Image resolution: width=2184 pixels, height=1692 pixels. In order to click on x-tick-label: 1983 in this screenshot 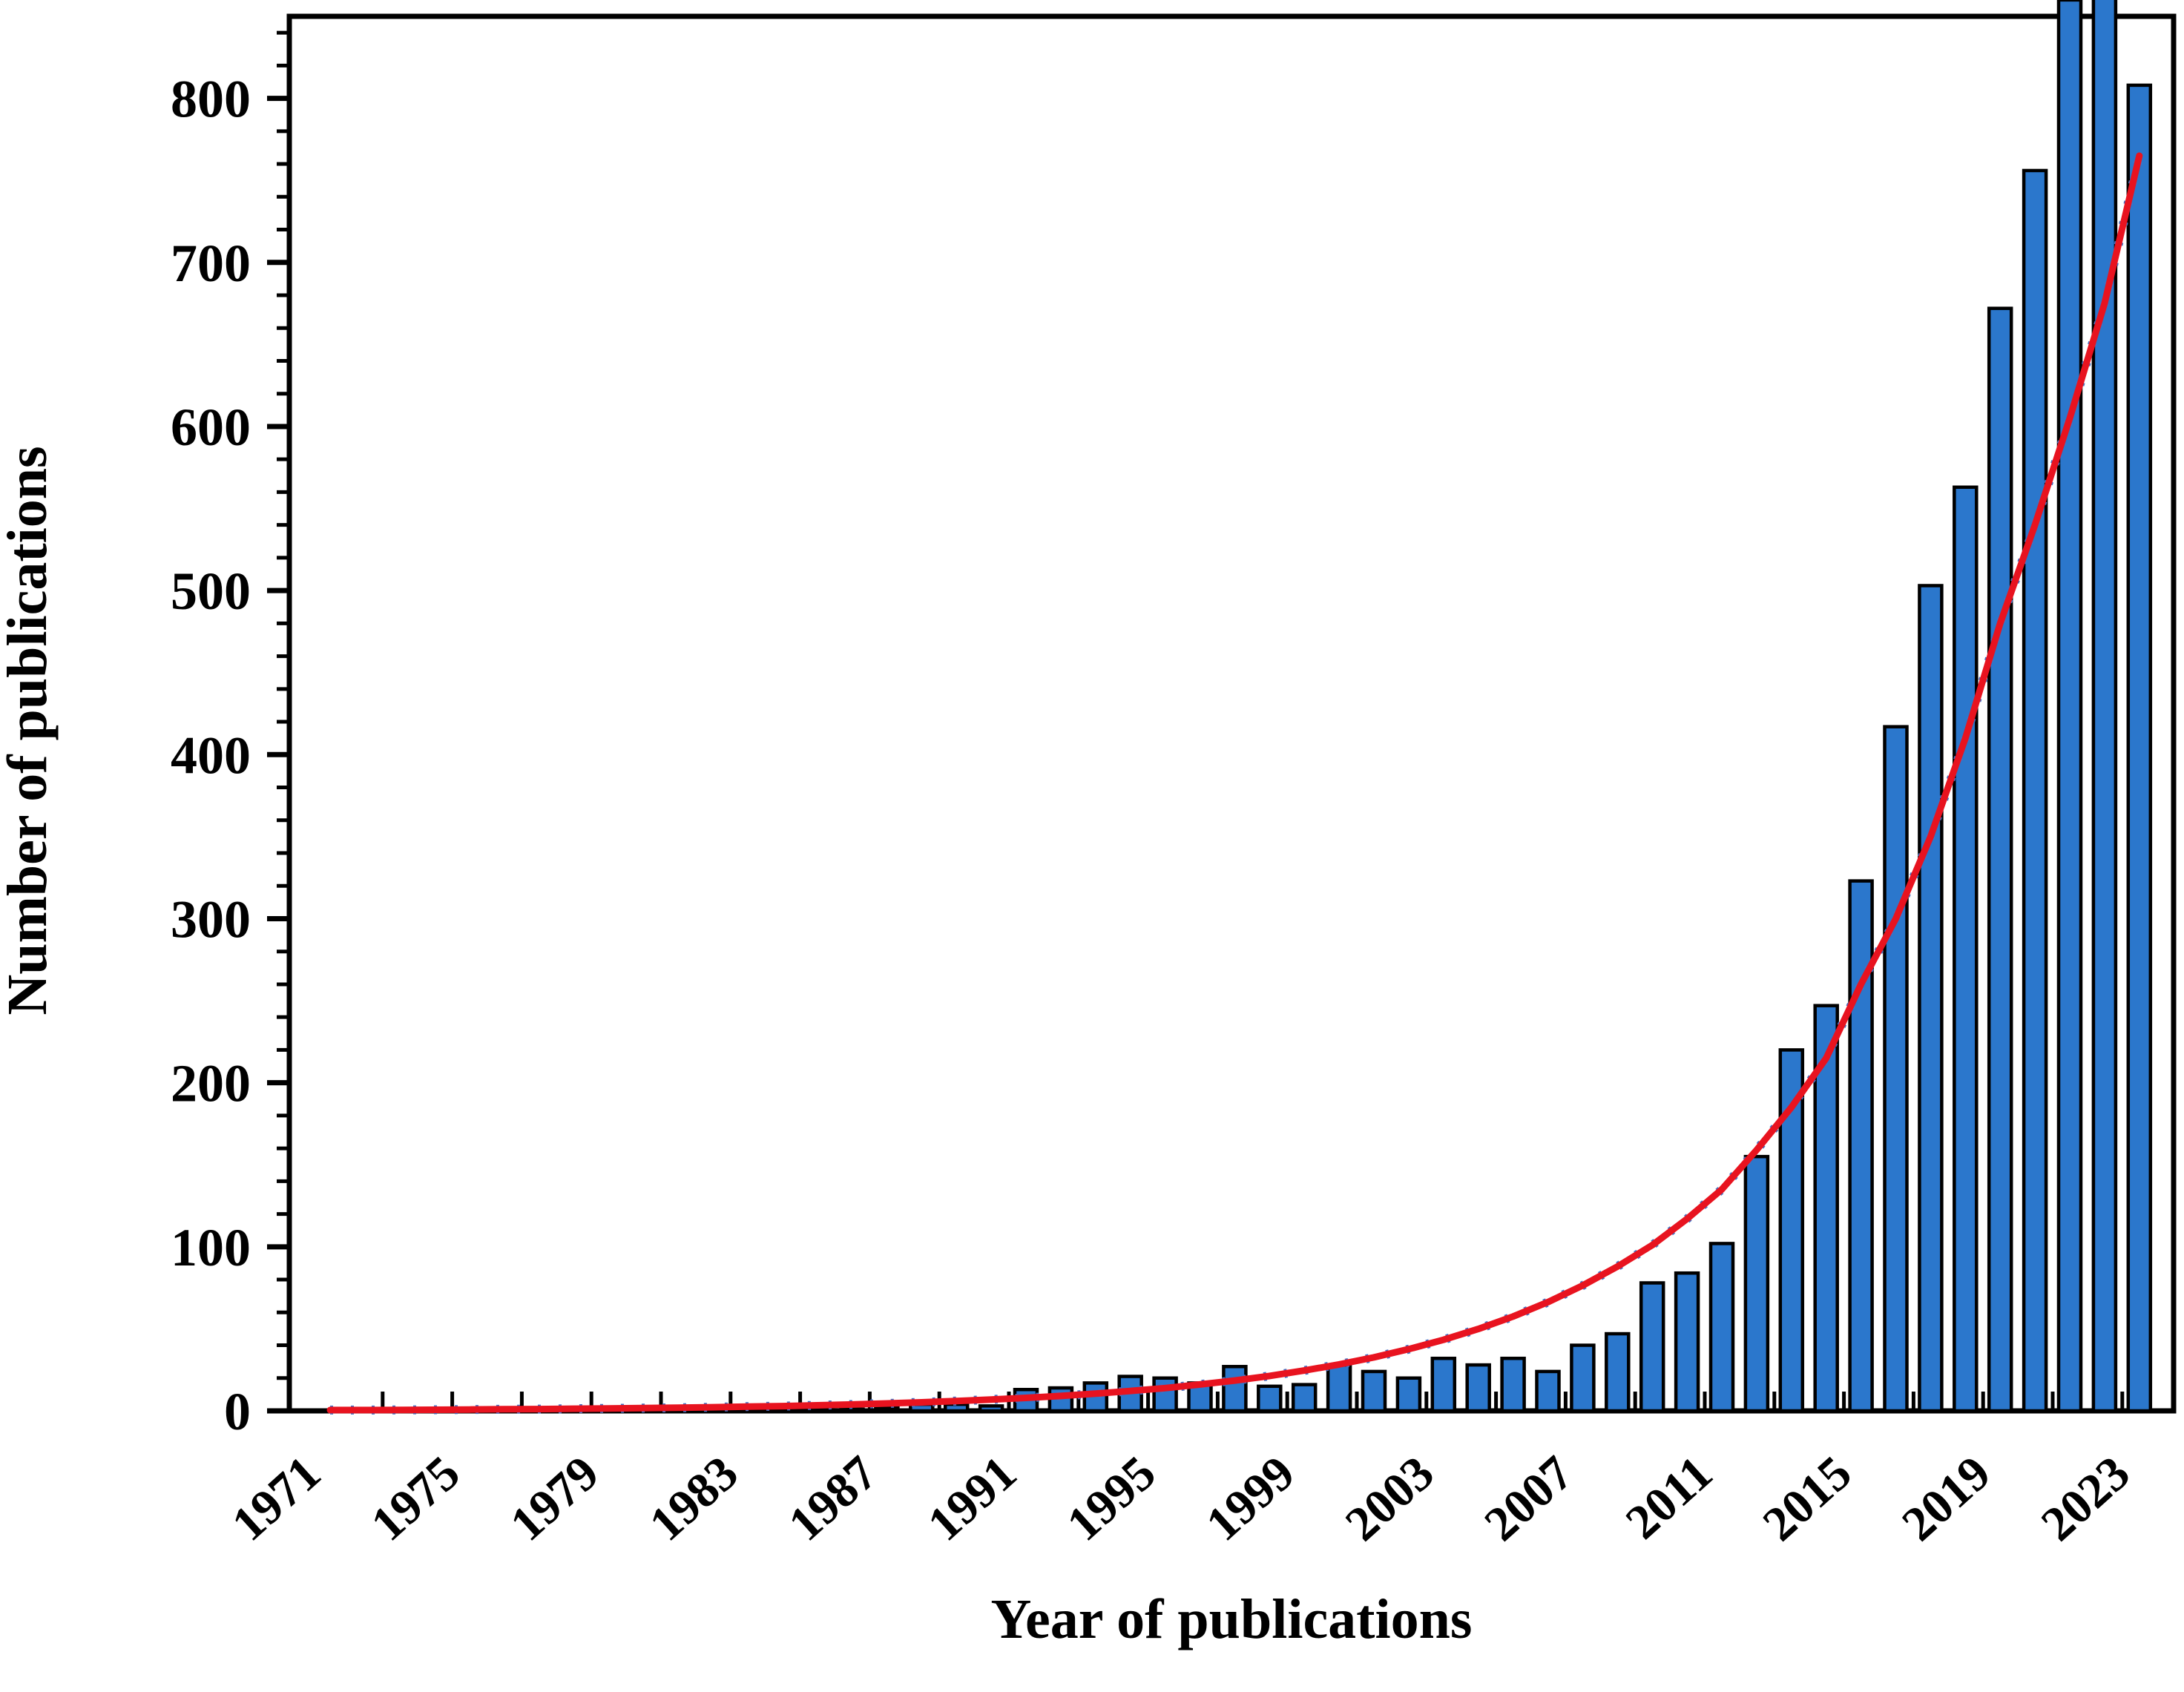, I will do `click(694, 1499)`.